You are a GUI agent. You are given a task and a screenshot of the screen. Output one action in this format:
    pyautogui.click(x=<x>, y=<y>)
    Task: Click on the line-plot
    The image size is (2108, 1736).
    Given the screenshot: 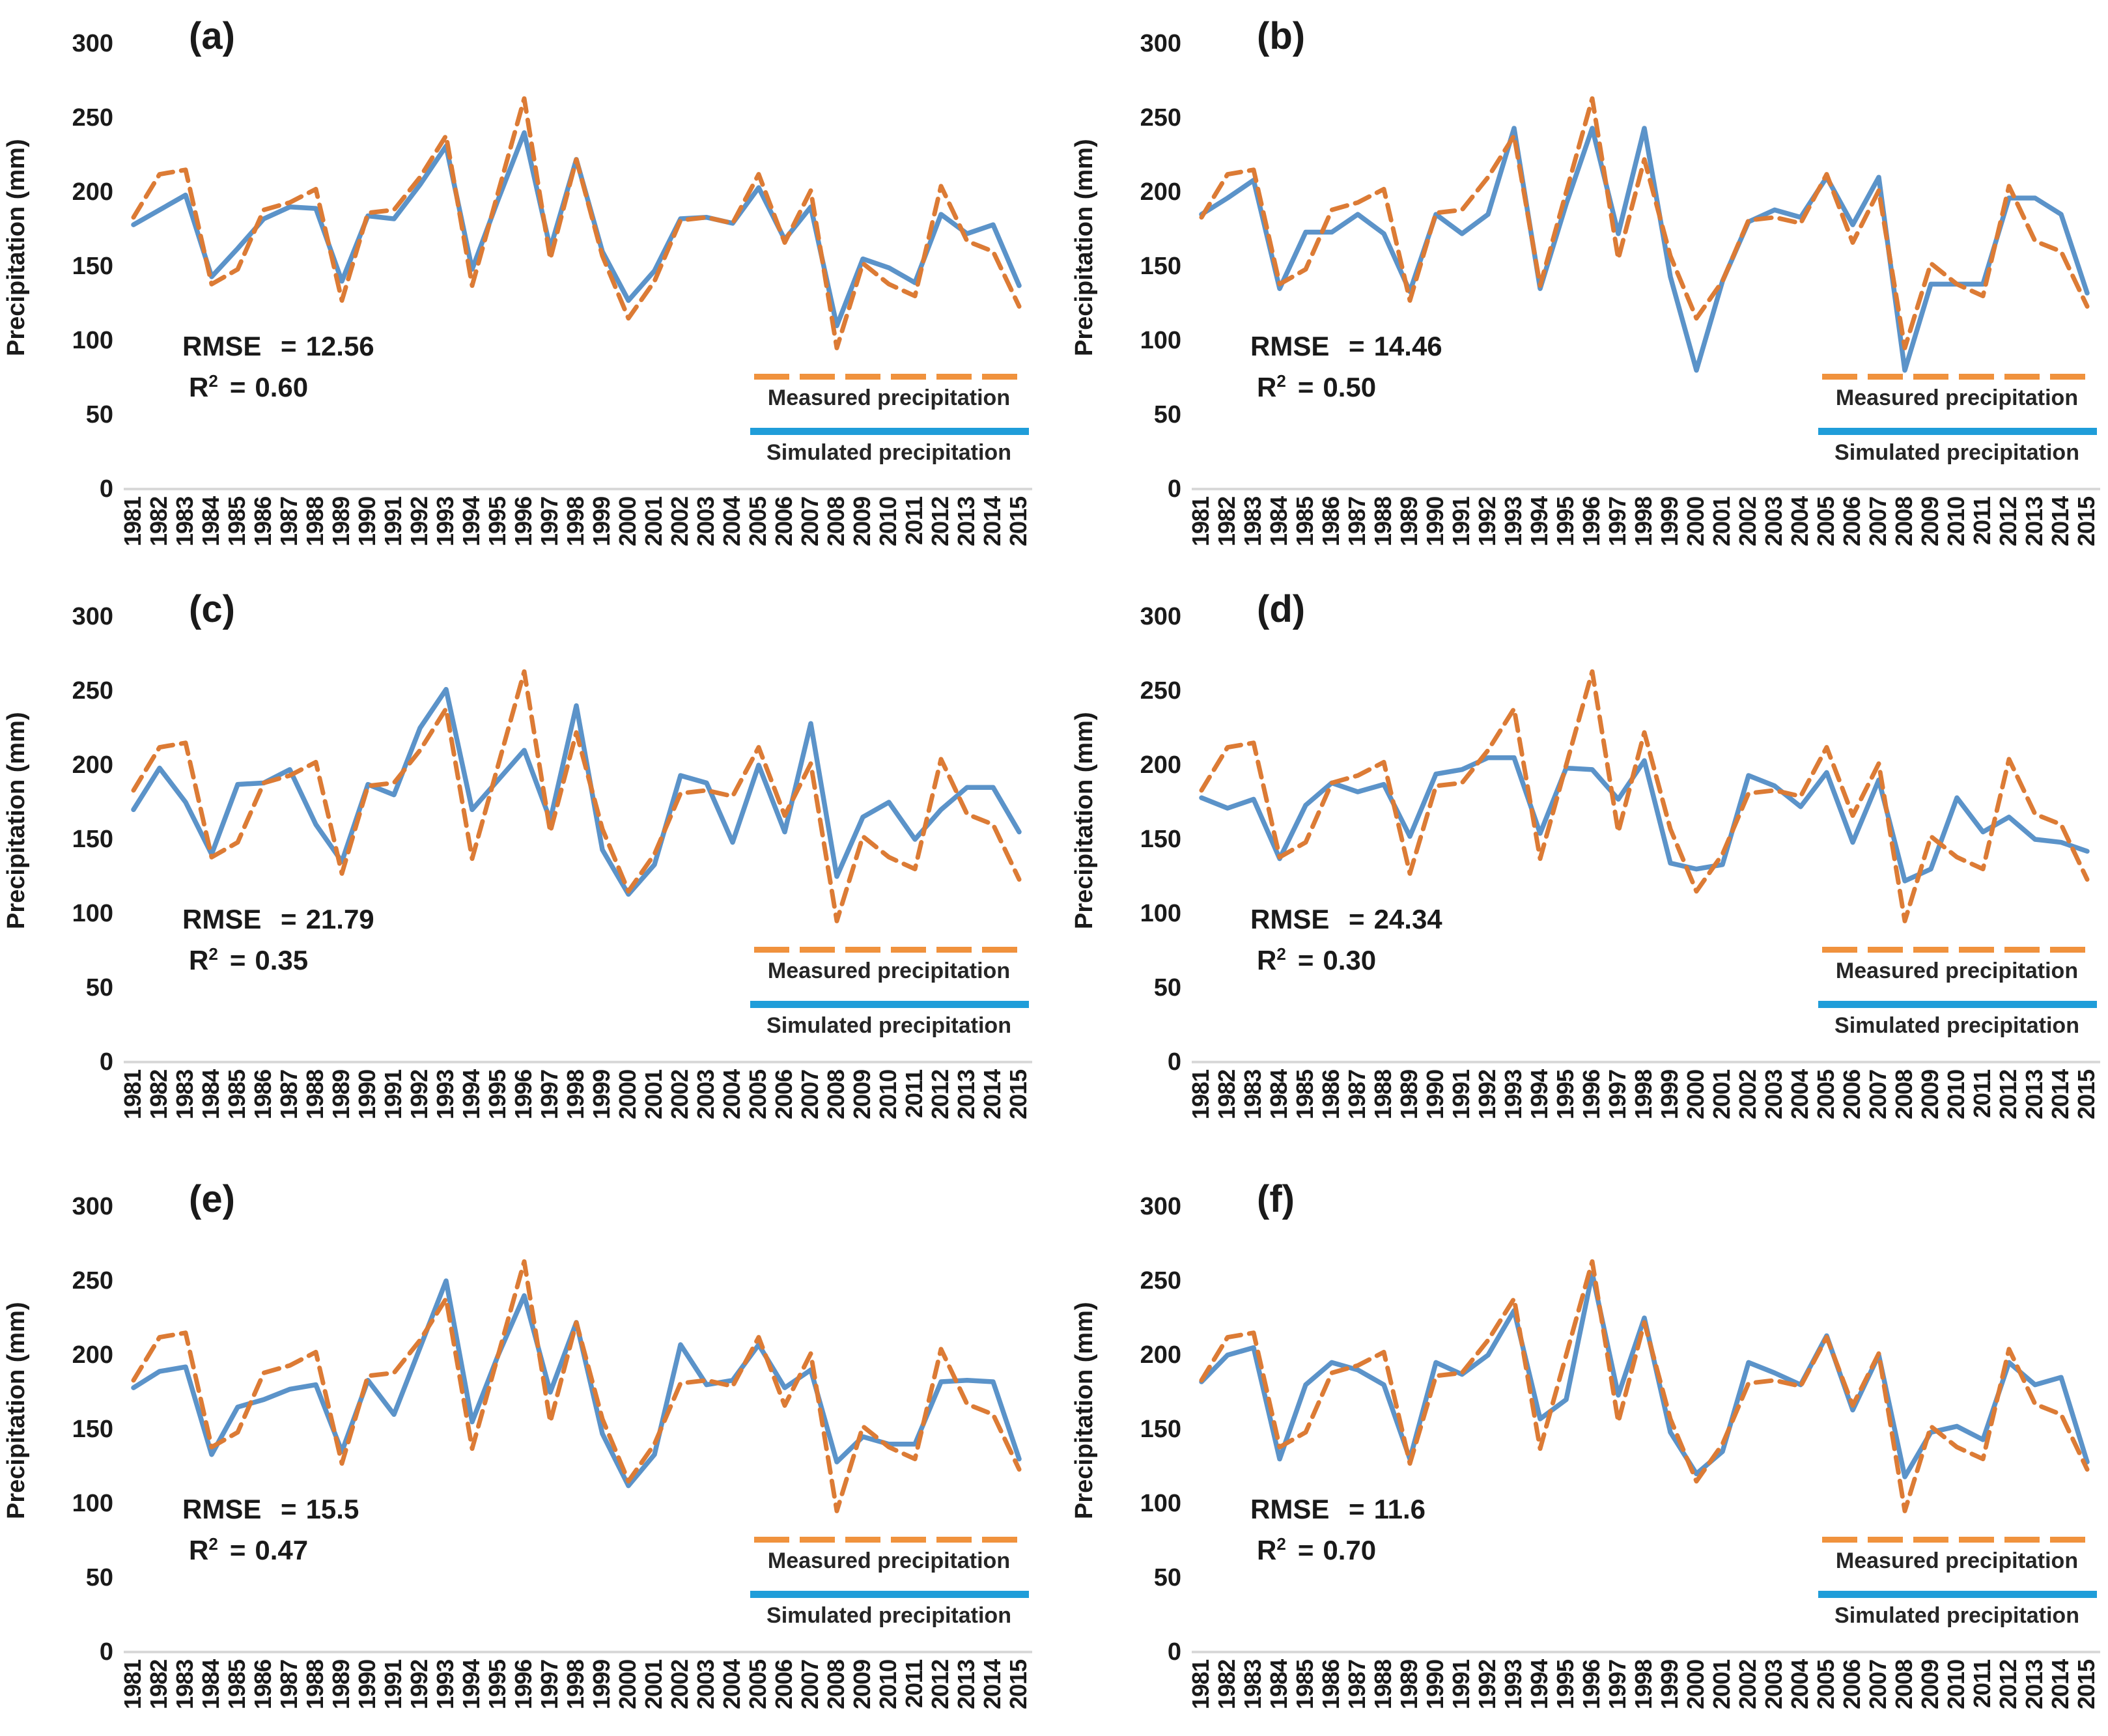 What is the action you would take?
    pyautogui.click(x=576, y=796)
    